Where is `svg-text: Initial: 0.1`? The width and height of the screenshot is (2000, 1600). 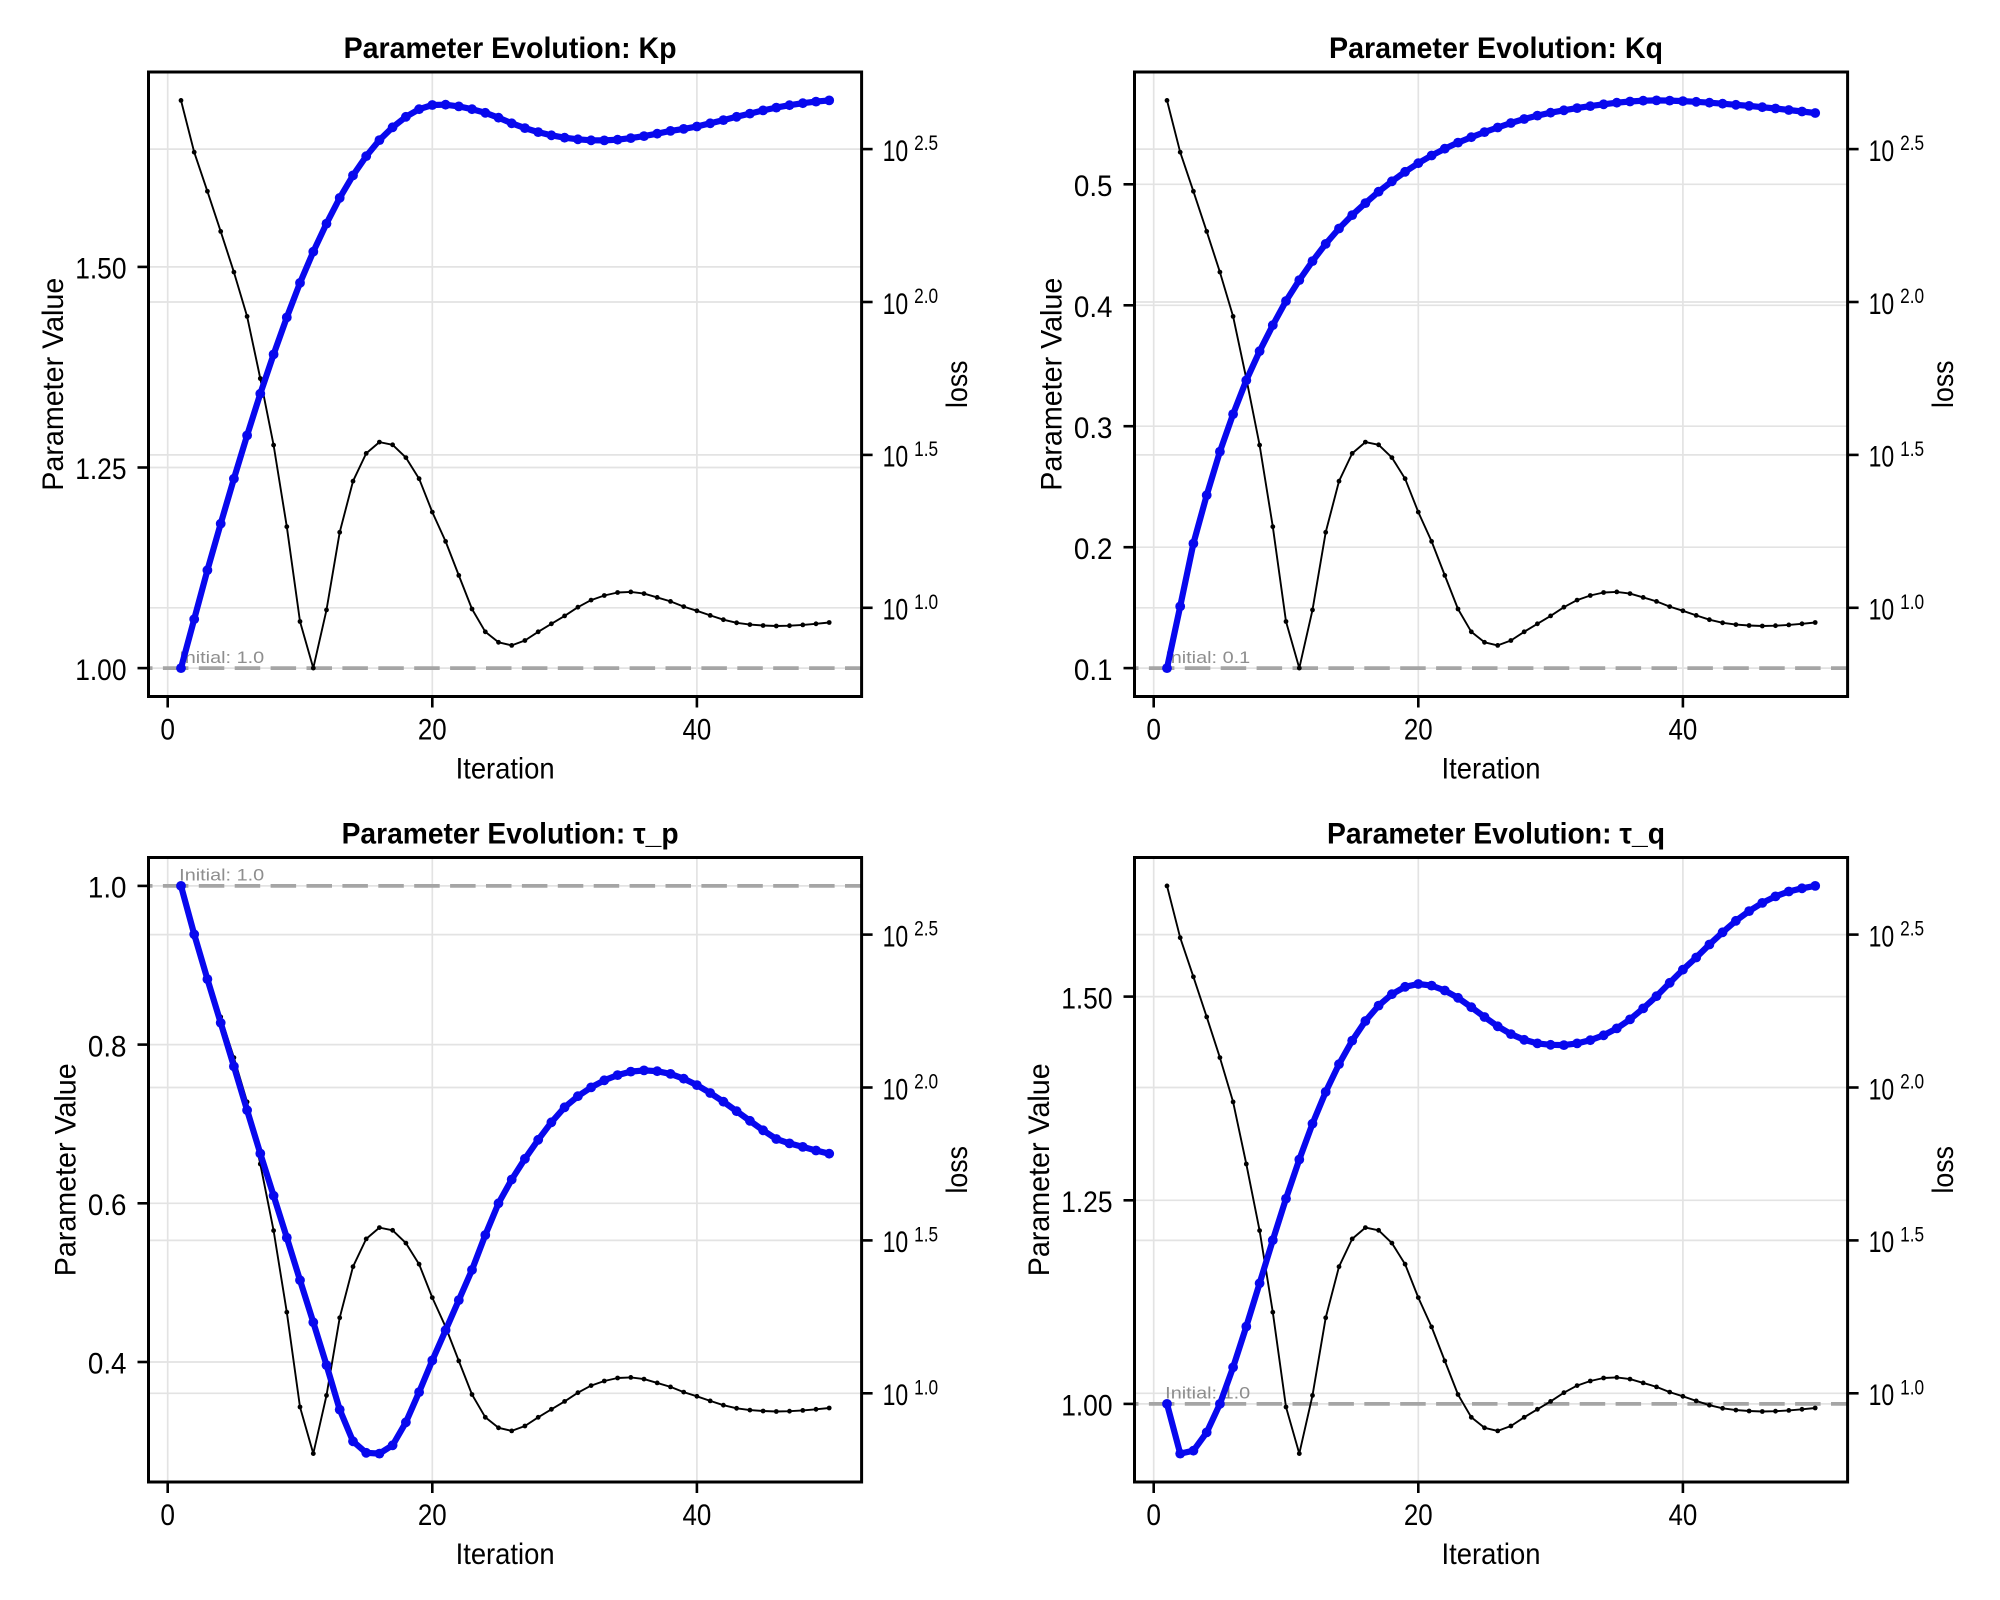 svg-text: Initial: 0.1 is located at coordinates (1207, 658).